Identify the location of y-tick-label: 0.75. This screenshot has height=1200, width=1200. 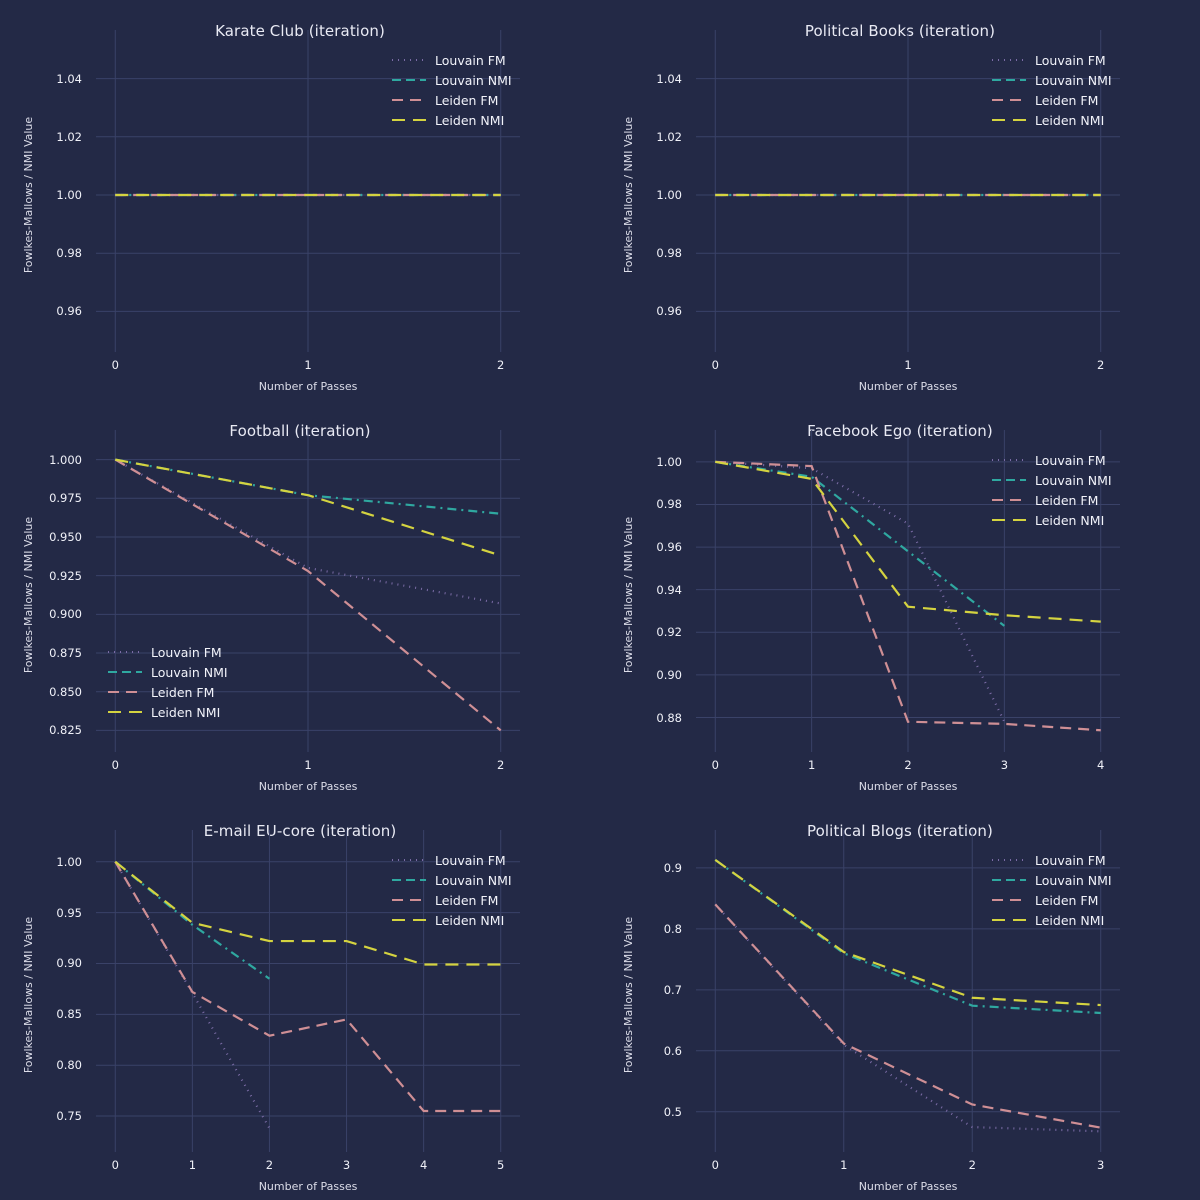
(69, 1116).